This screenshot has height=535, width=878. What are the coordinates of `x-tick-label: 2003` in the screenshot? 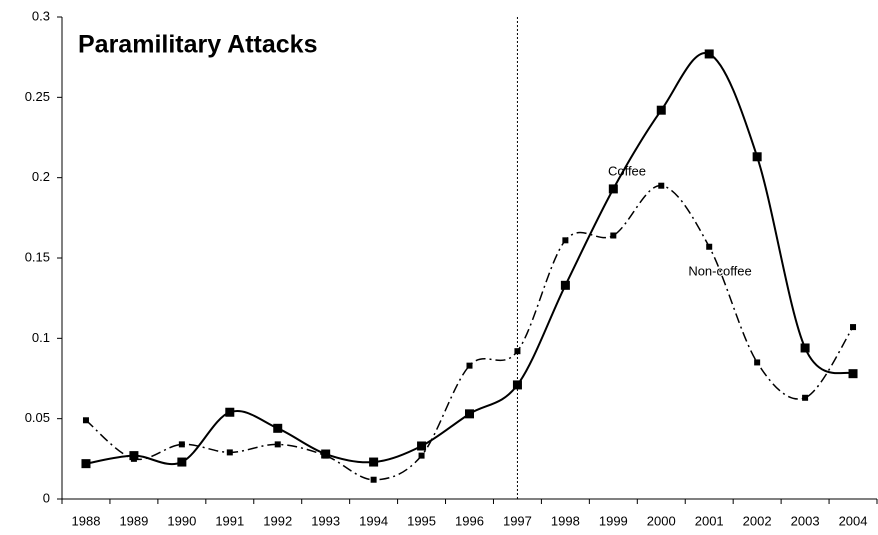 It's located at (805, 520).